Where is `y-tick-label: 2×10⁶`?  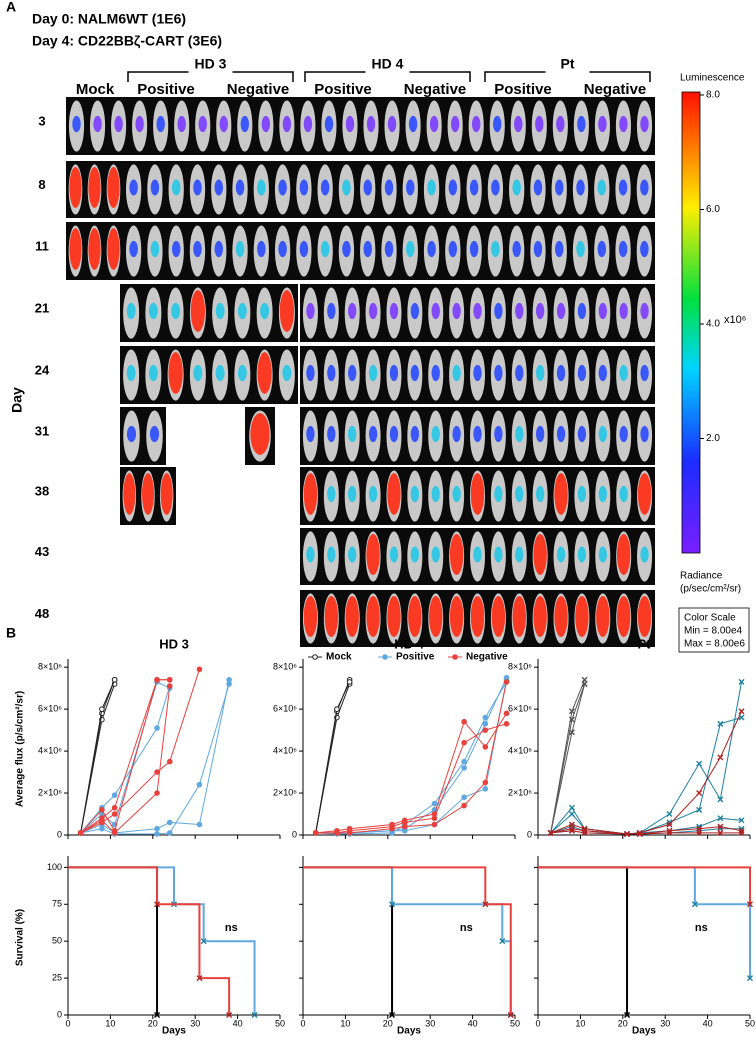 y-tick-label: 2×10⁶ is located at coordinates (285, 792).